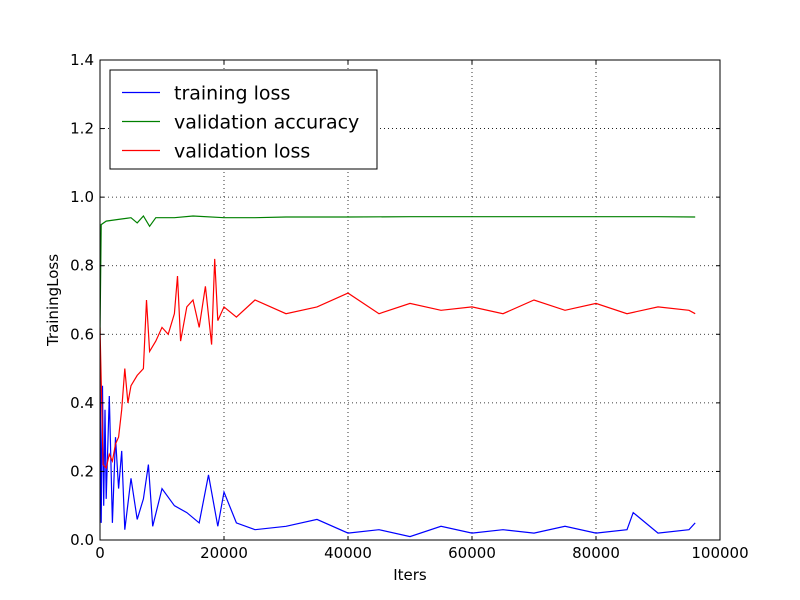 Image resolution: width=800 pixels, height=600 pixels. What do you see at coordinates (82, 540) in the screenshot?
I see `y-tick-label: 0.0` at bounding box center [82, 540].